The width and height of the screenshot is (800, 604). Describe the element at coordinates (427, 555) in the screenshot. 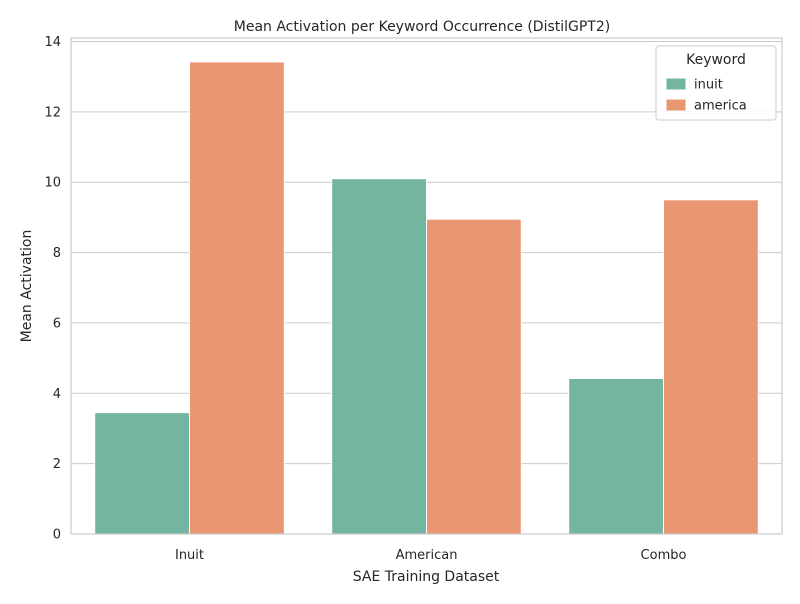

I see `x-tick-label: American` at that location.